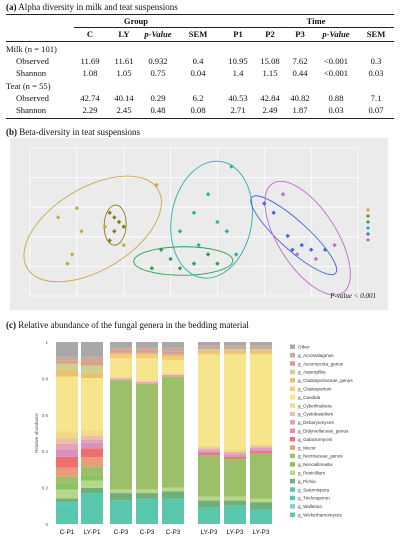 Image resolution: width=400 pixels, height=553 pixels. I want to click on panel-b-title: (b) Beta-diversity in teat suspensions, so click(73, 132).